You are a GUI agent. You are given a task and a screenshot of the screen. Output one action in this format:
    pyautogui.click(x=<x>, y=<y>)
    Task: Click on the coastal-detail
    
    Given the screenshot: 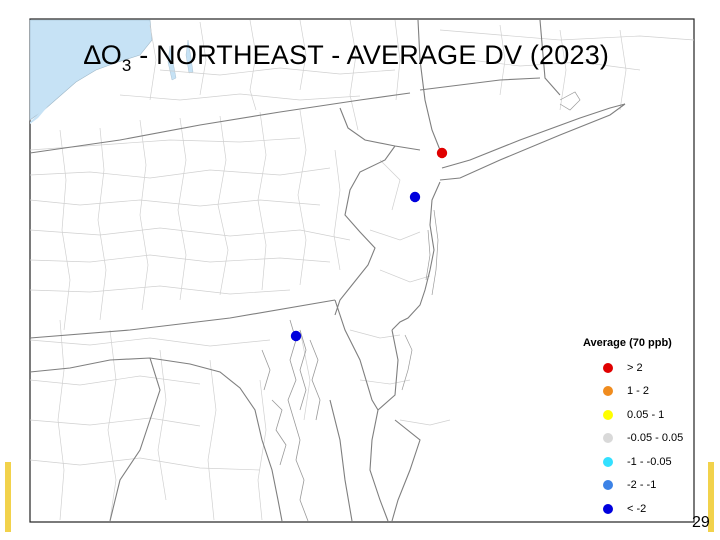 What is the action you would take?
    pyautogui.click(x=491, y=241)
    